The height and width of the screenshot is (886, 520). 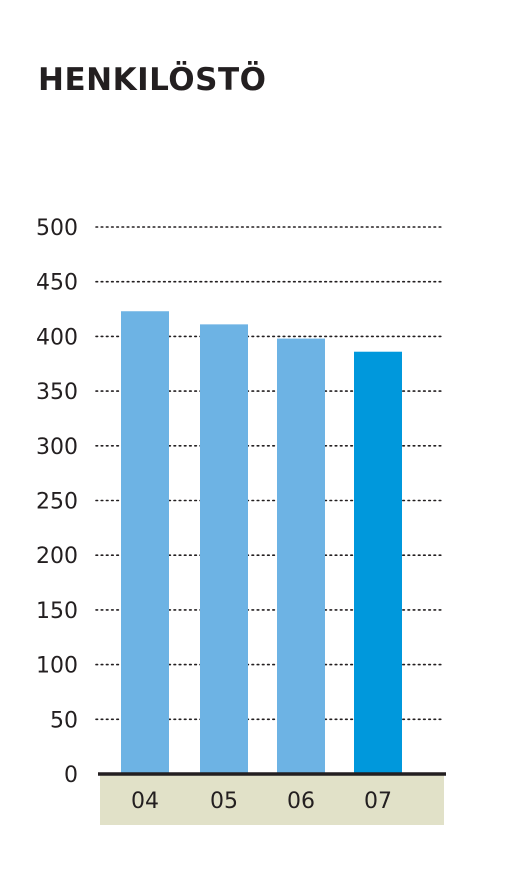 What do you see at coordinates (145, 801) in the screenshot?
I see `x-tick-label: 04` at bounding box center [145, 801].